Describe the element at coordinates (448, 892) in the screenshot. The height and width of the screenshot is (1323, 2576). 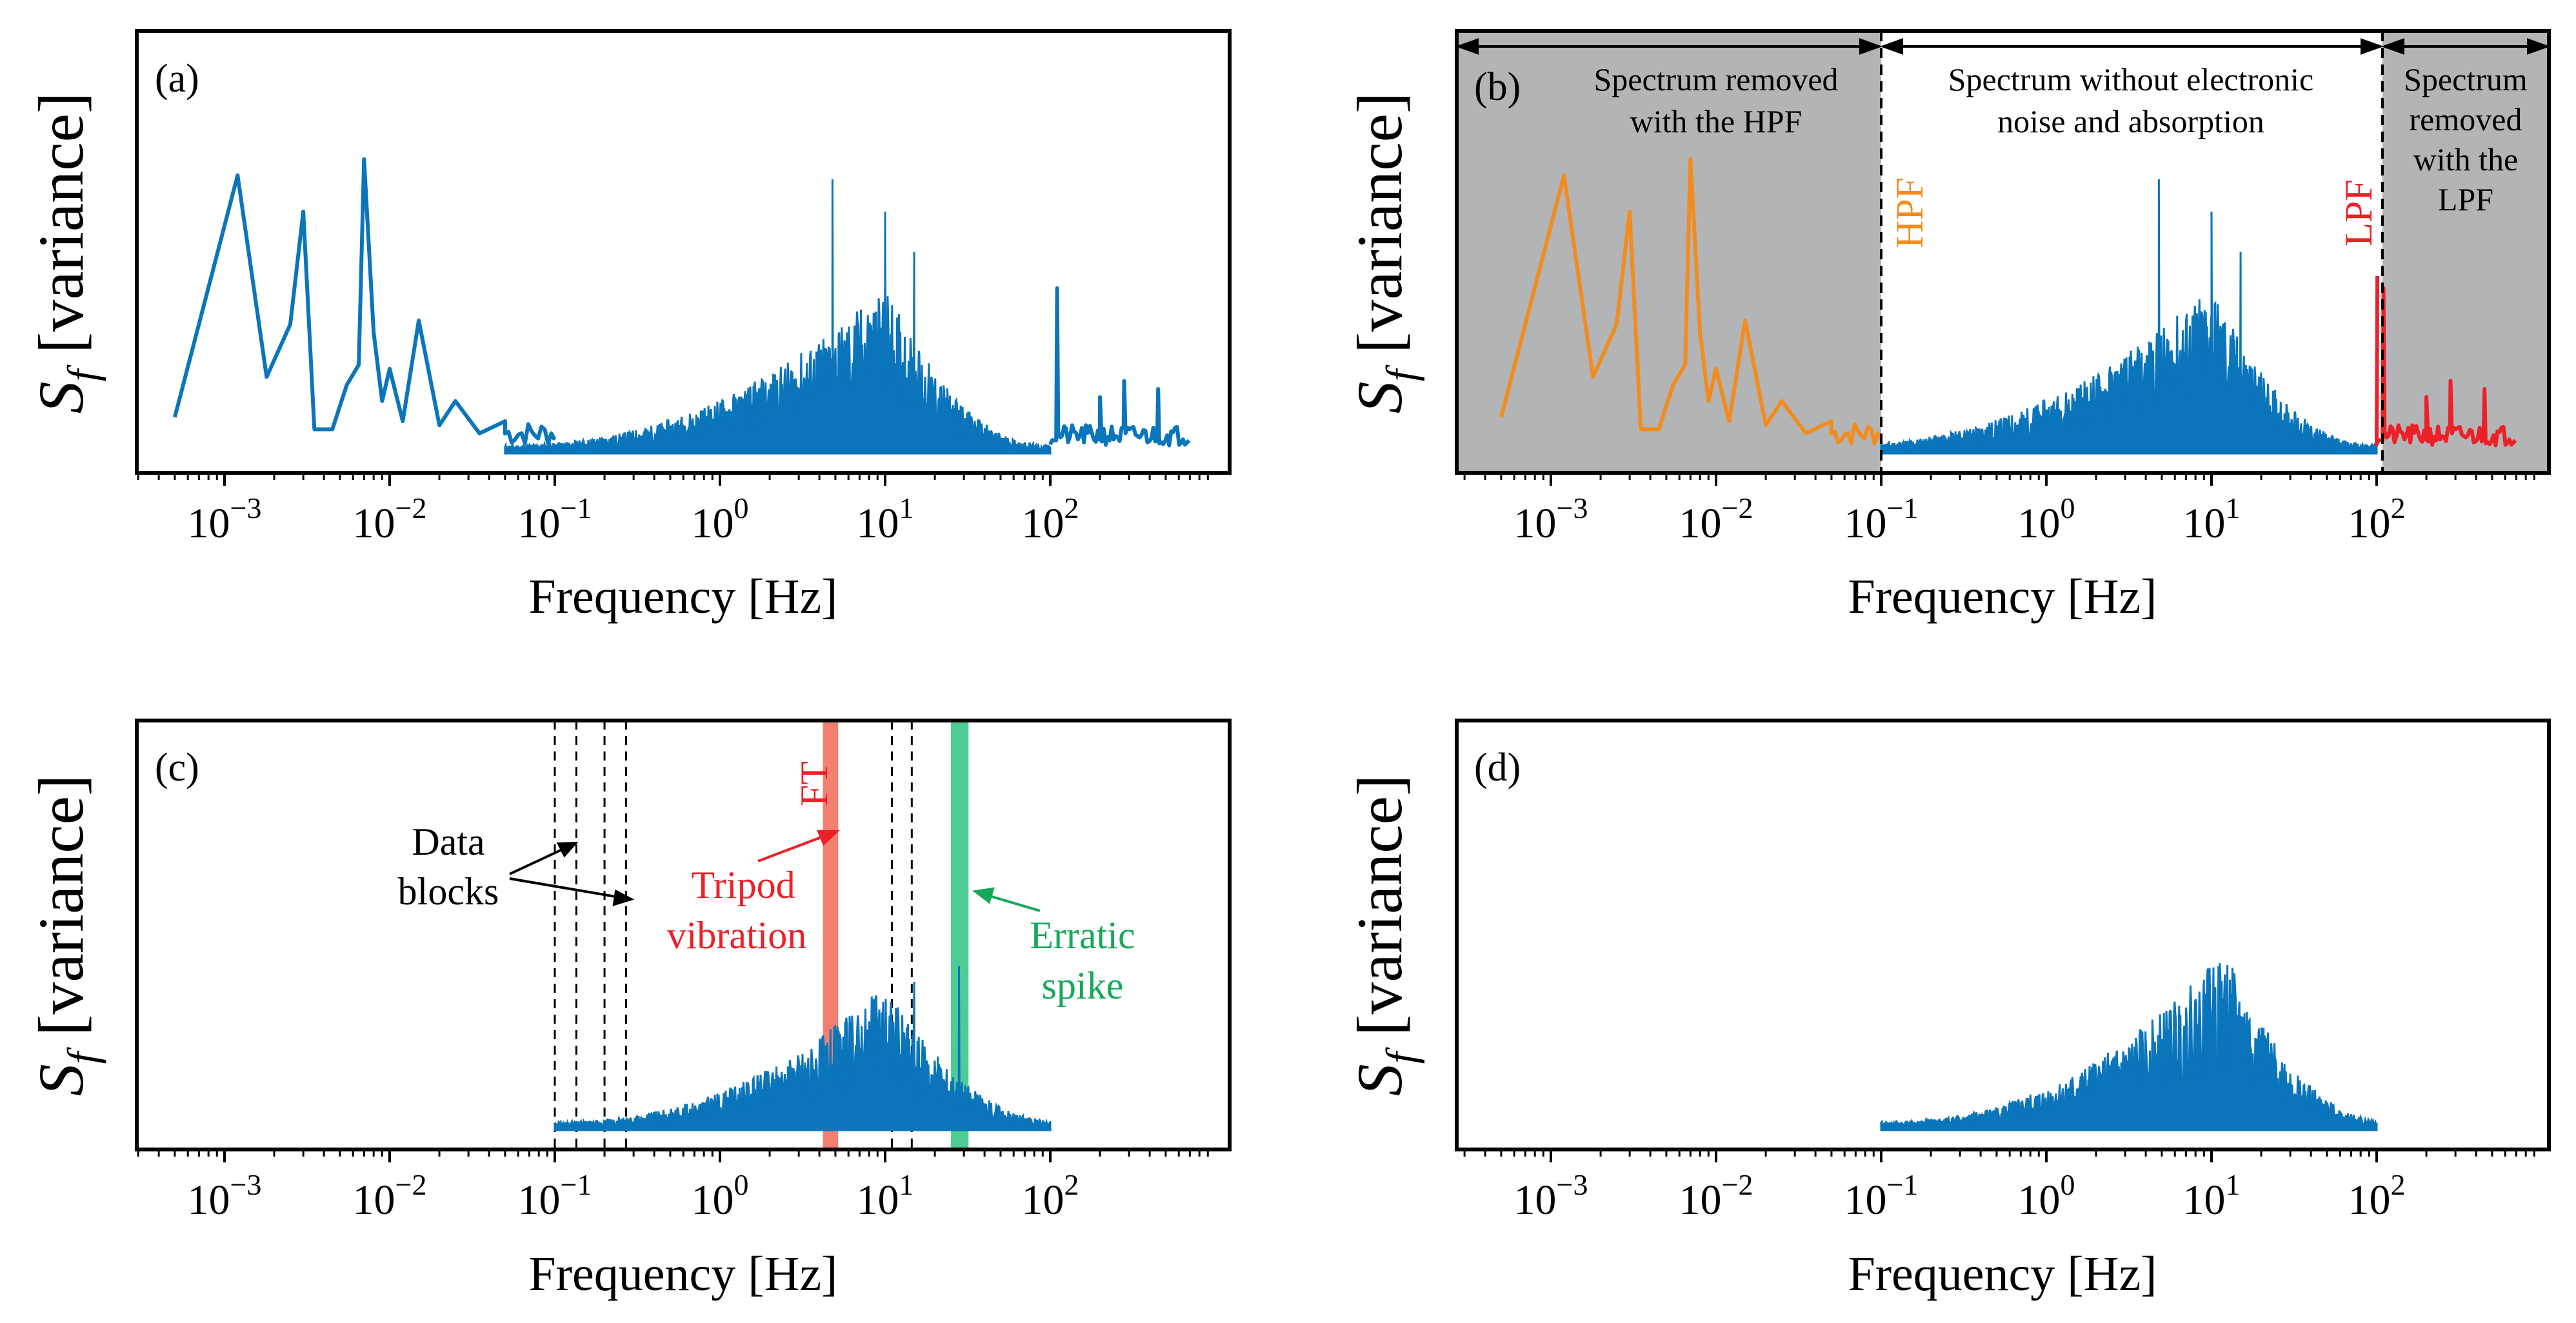
I see `panel-c-data-blocks-text-2: blocks` at that location.